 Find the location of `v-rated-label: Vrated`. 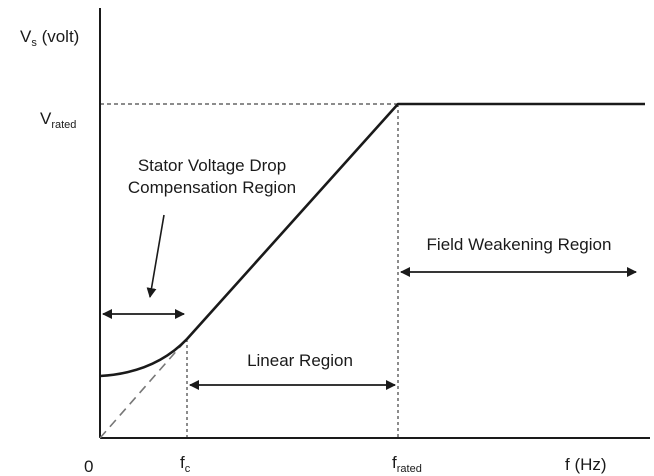

v-rated-label: Vrated is located at coordinates (58, 120).